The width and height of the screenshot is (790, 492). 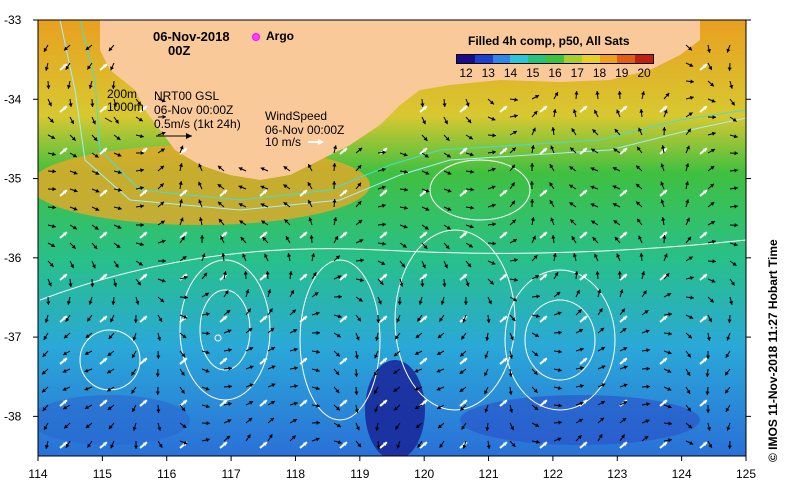 What do you see at coordinates (114, 420) in the screenshot?
I see `sst-cool-patch-west` at bounding box center [114, 420].